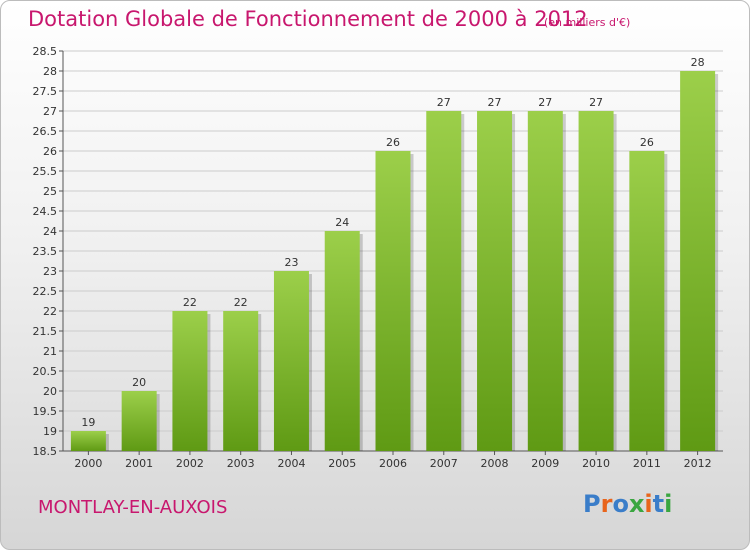  Describe the element at coordinates (291, 463) in the screenshot. I see `x-tick-label: 2004` at that location.